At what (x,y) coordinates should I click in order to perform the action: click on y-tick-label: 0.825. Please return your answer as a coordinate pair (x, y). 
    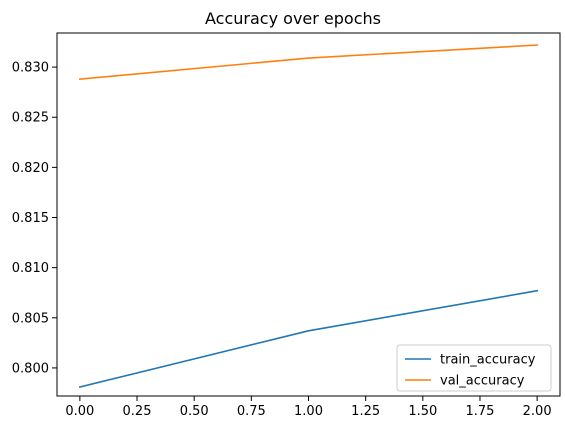
    Looking at the image, I should click on (30, 118).